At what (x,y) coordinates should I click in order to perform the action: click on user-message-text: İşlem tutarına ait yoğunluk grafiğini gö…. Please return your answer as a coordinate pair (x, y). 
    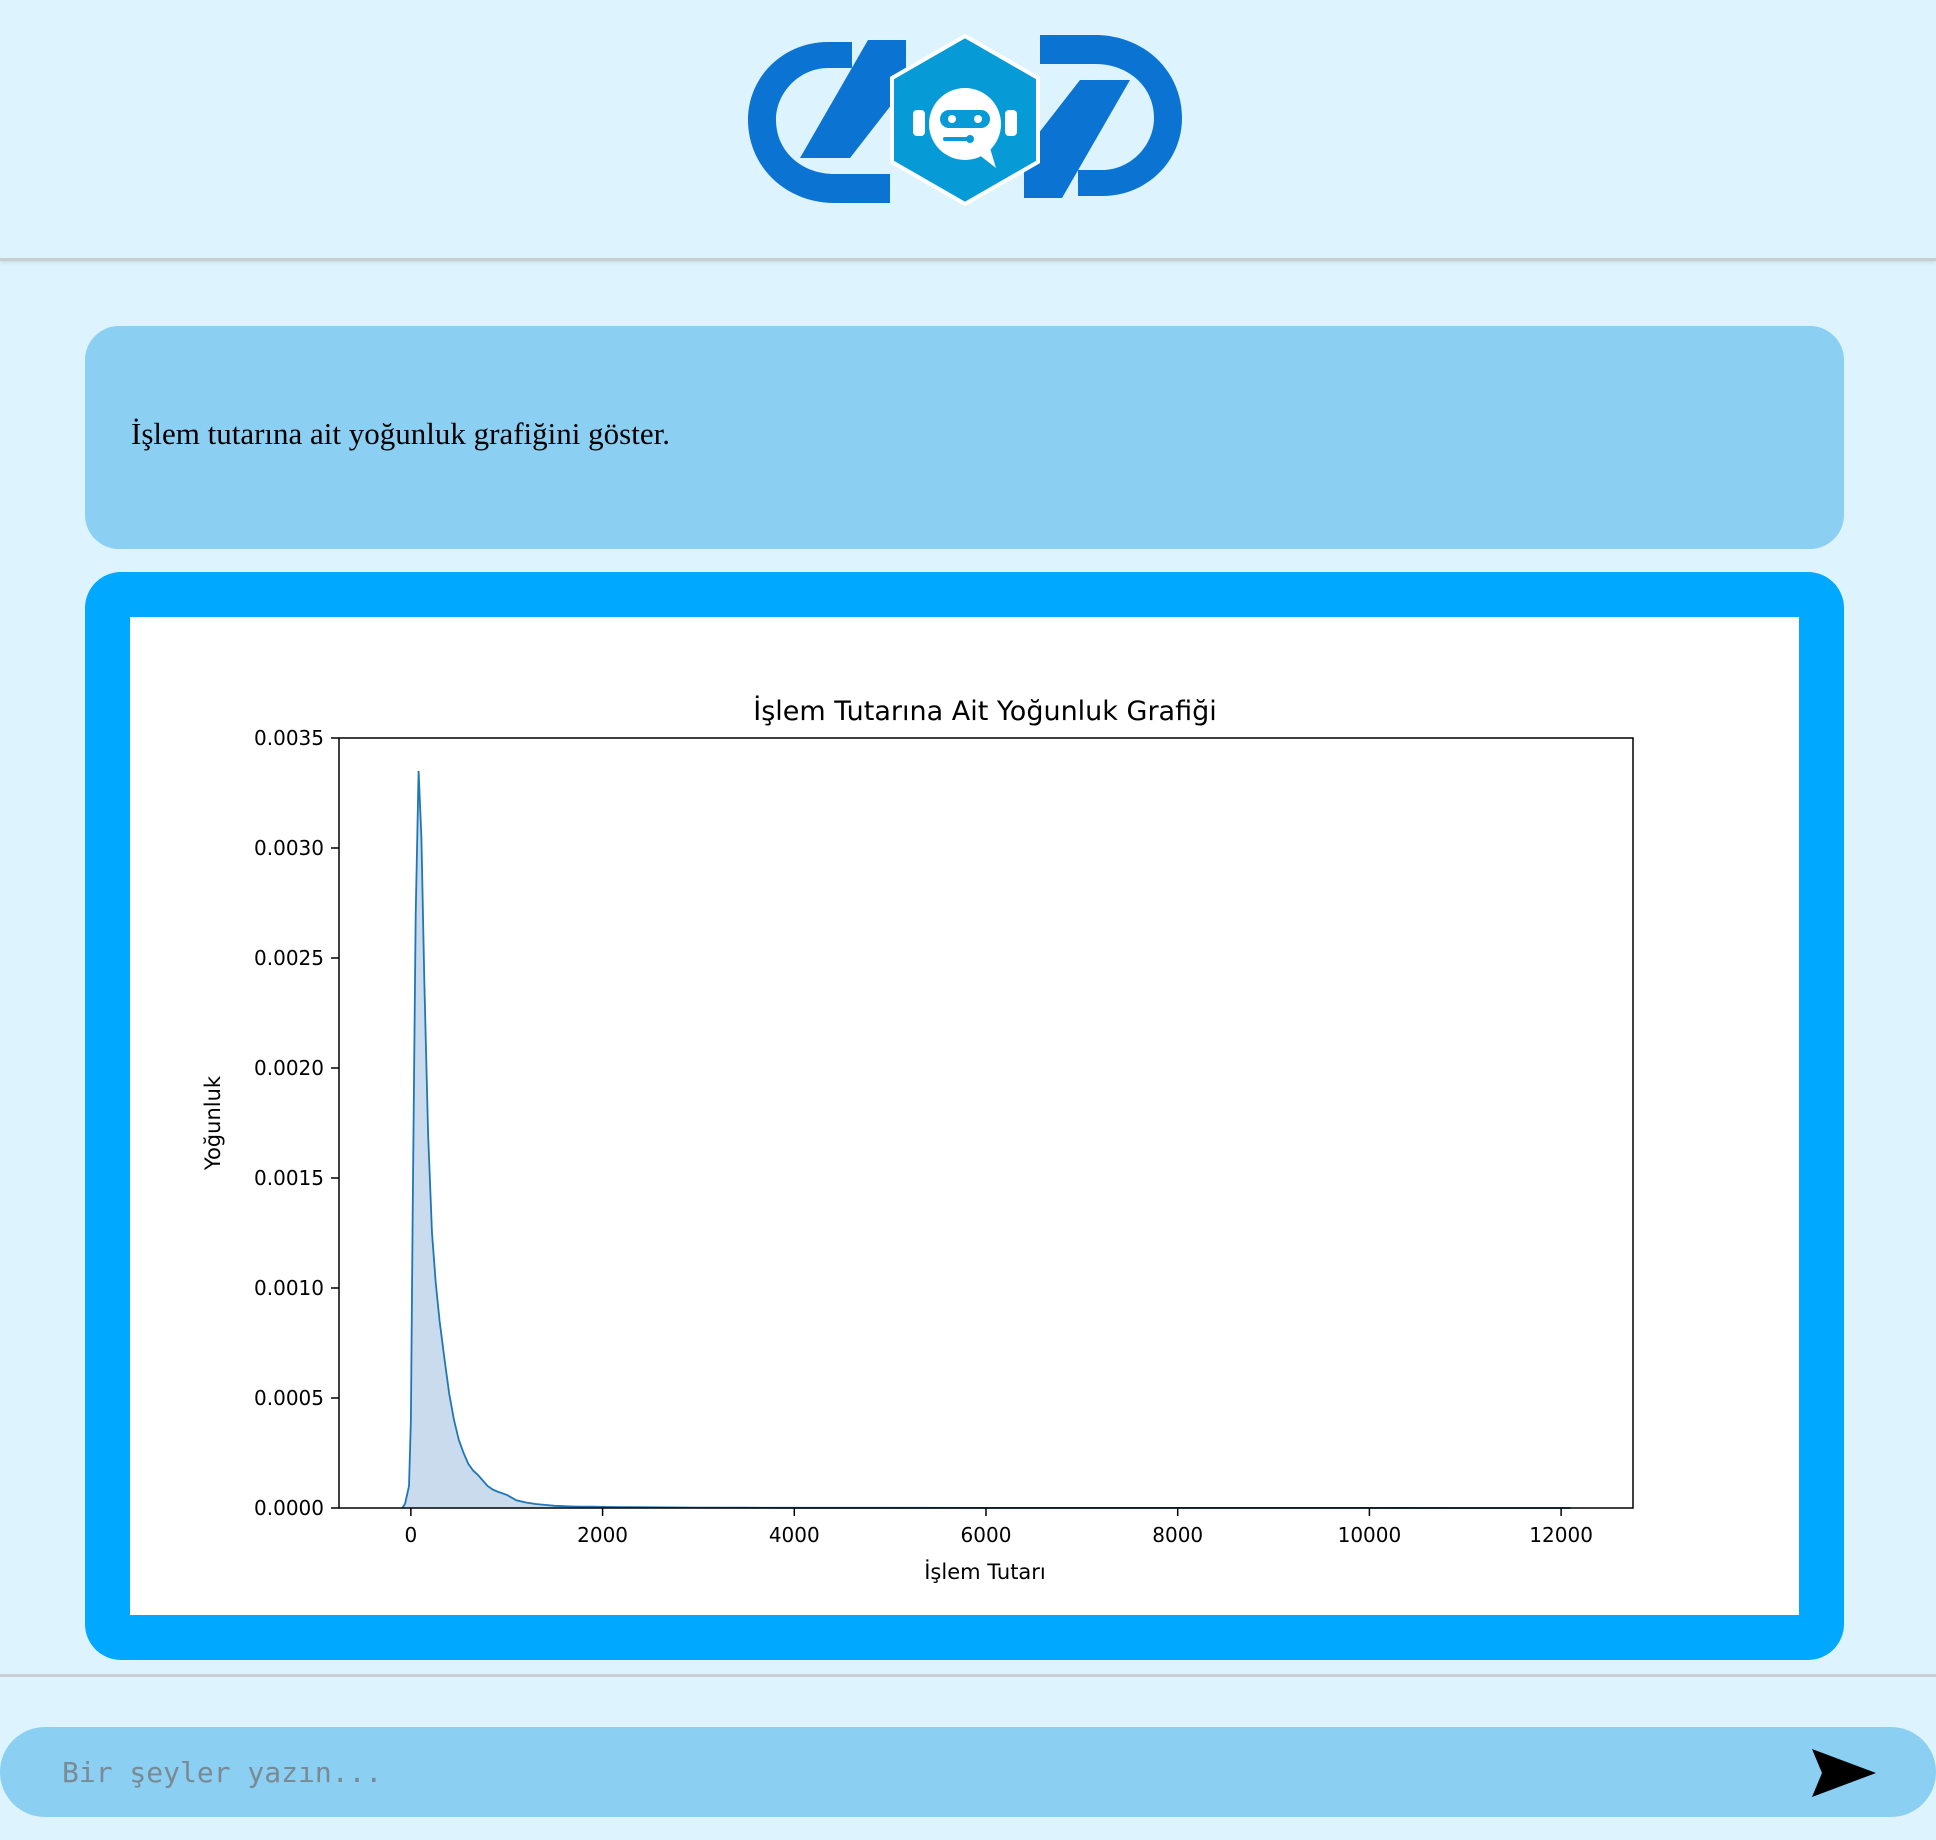
    Looking at the image, I should click on (400, 433).